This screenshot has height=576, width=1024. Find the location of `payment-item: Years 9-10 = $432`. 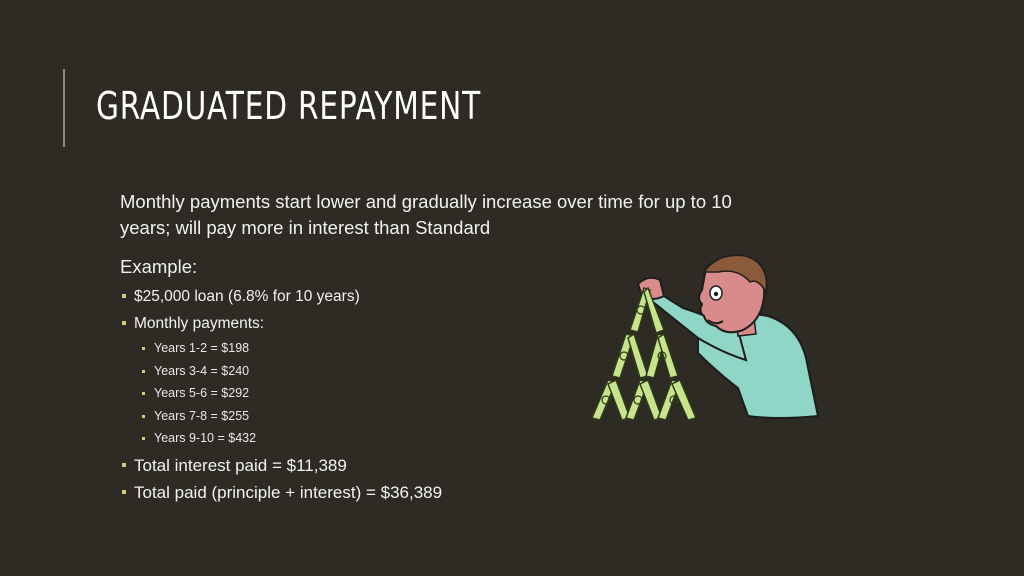

payment-item: Years 9-10 = $432 is located at coordinates (360, 438).